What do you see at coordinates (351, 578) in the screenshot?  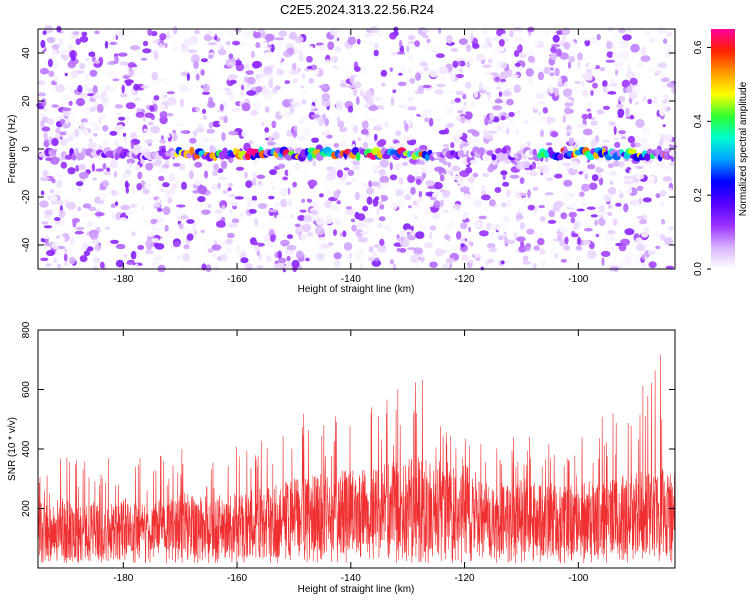 I see `x-tick-label: -140` at bounding box center [351, 578].